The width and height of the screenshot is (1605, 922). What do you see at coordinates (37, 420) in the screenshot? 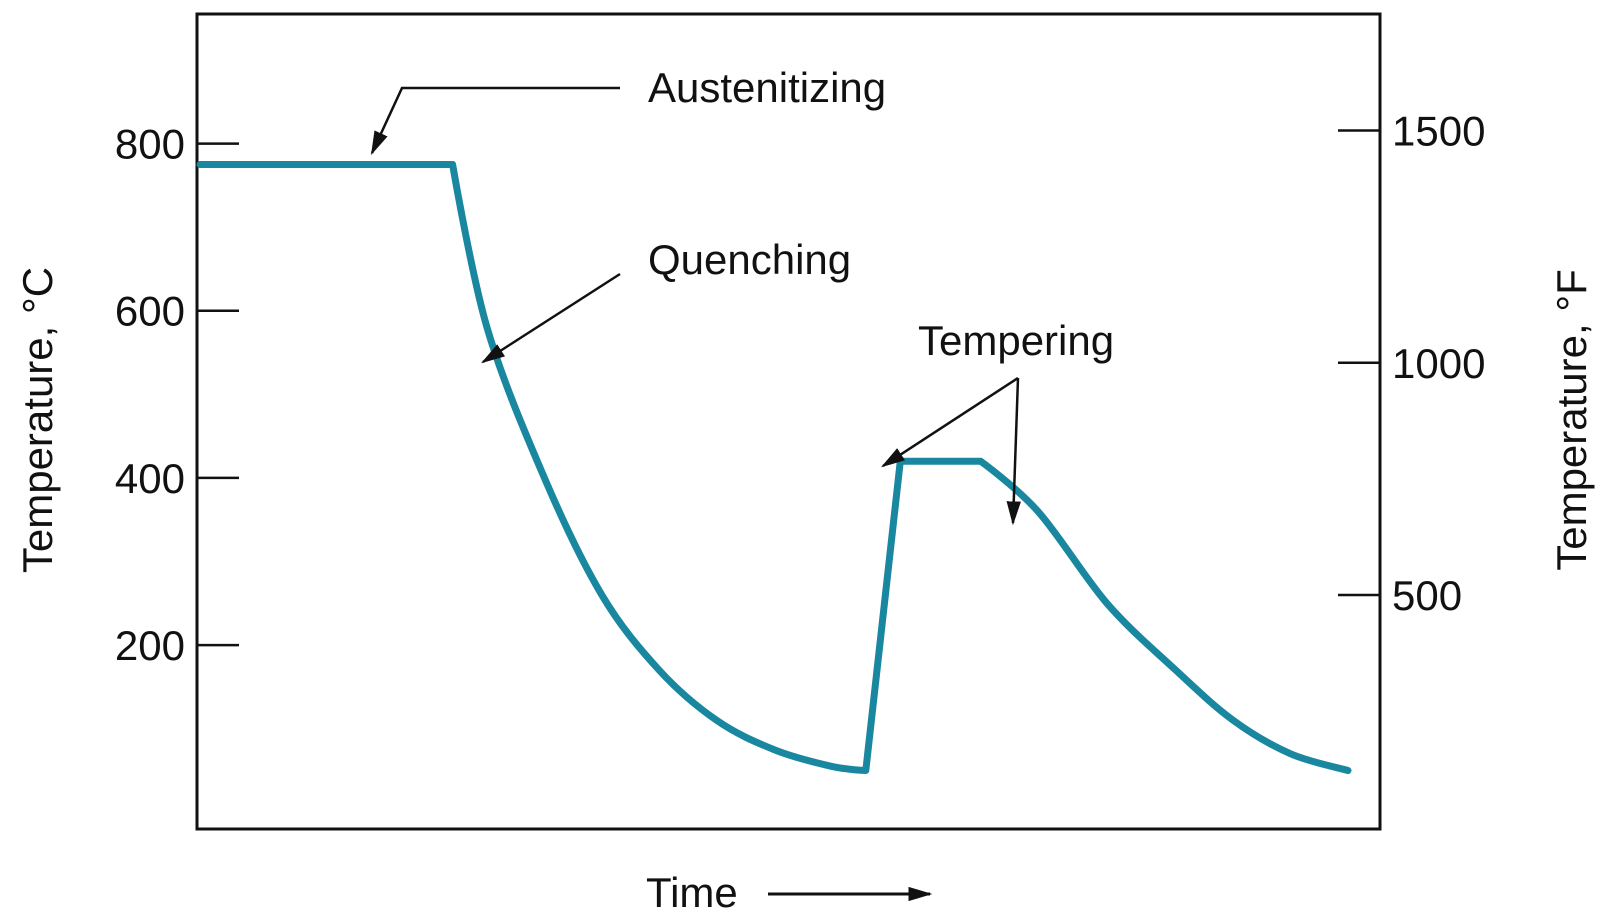
I see `y-axis-left-title: Temperature, °C` at bounding box center [37, 420].